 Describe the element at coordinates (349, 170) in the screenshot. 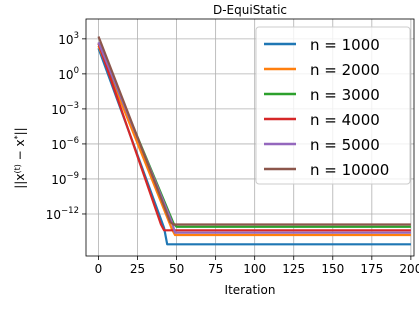

I see `legend-label: n = 10000` at that location.